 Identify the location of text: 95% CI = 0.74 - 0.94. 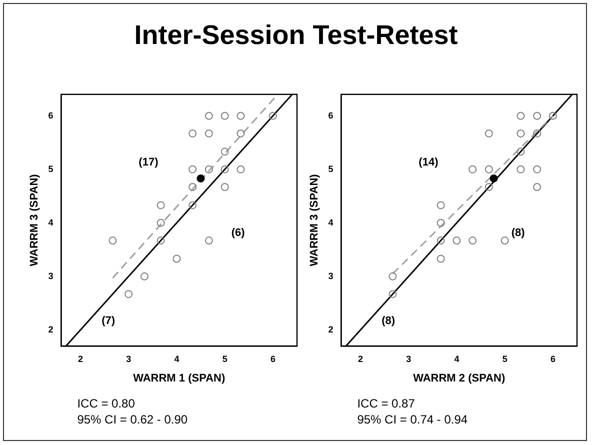
(412, 419).